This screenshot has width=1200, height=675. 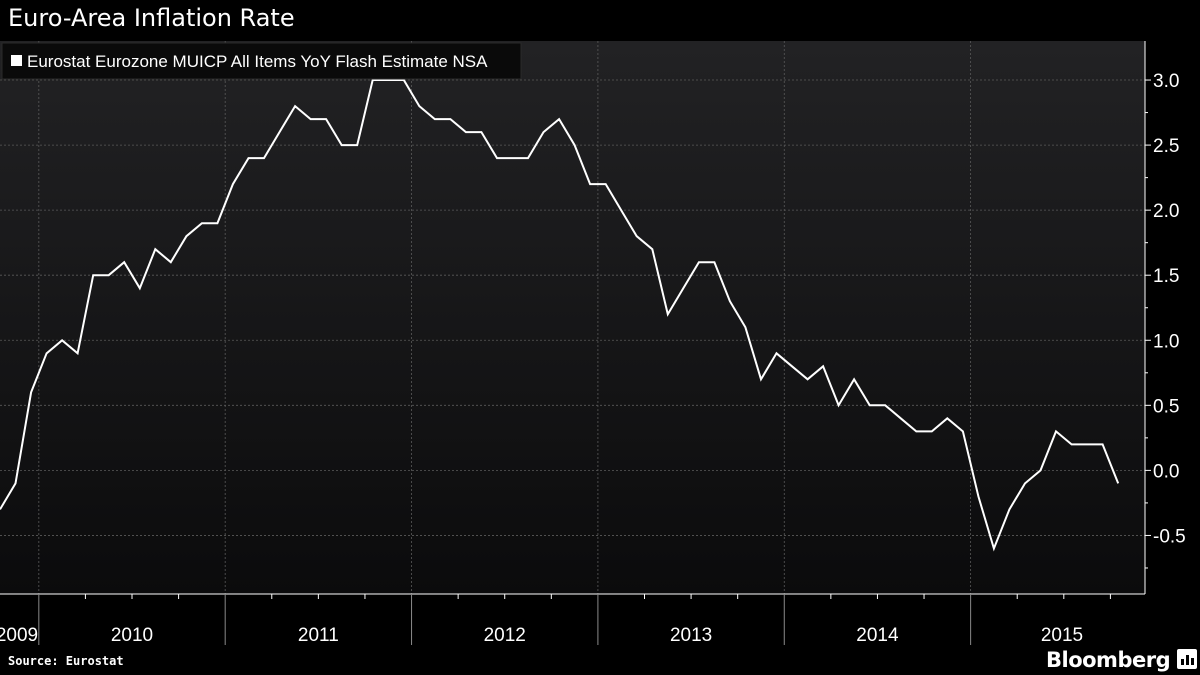 I want to click on y-tick-label: 1.0, so click(x=1166, y=341).